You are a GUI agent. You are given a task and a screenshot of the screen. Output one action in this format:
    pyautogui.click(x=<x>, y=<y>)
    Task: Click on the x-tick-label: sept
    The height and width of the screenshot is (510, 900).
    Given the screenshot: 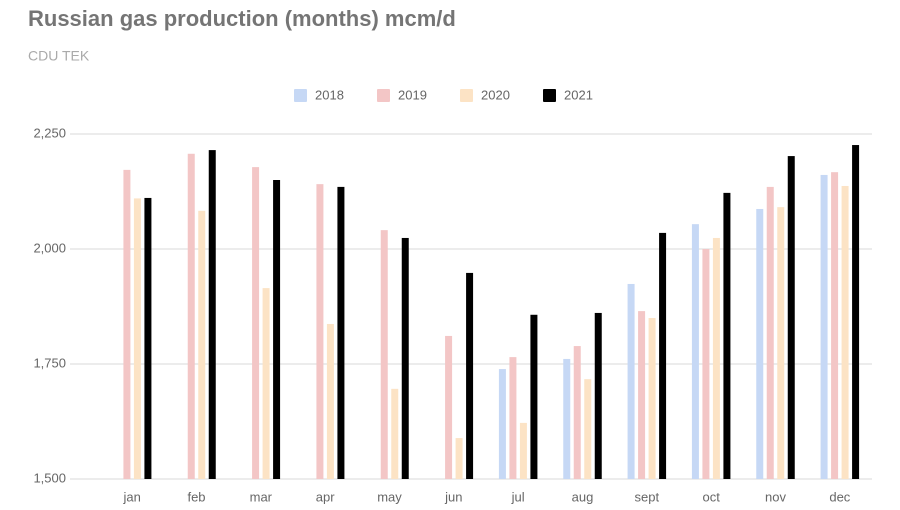 What is the action you would take?
    pyautogui.click(x=647, y=496)
    